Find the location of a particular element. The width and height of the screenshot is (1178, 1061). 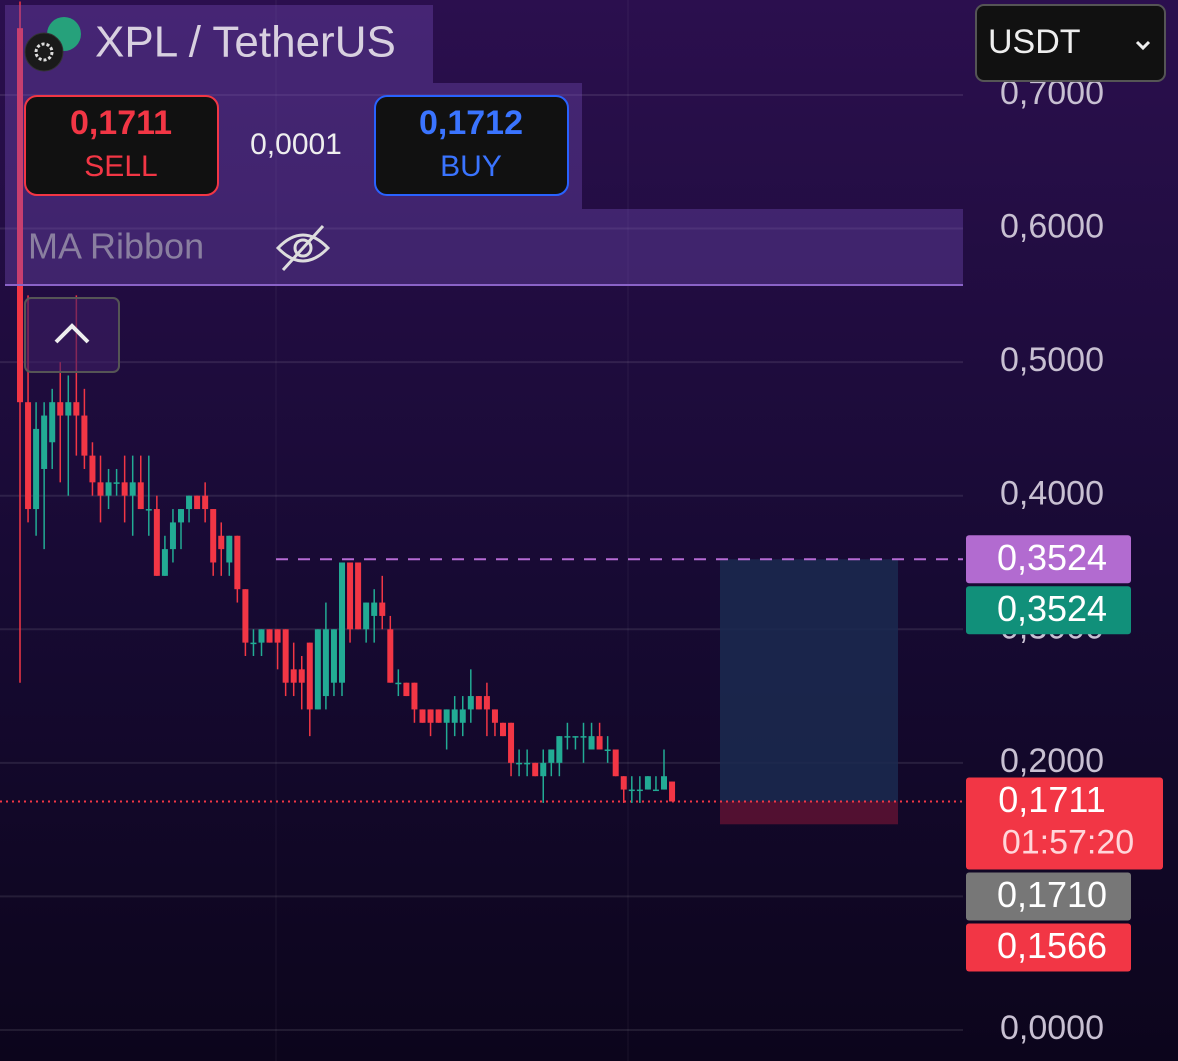

buy-label: BUY is located at coordinates (471, 166).